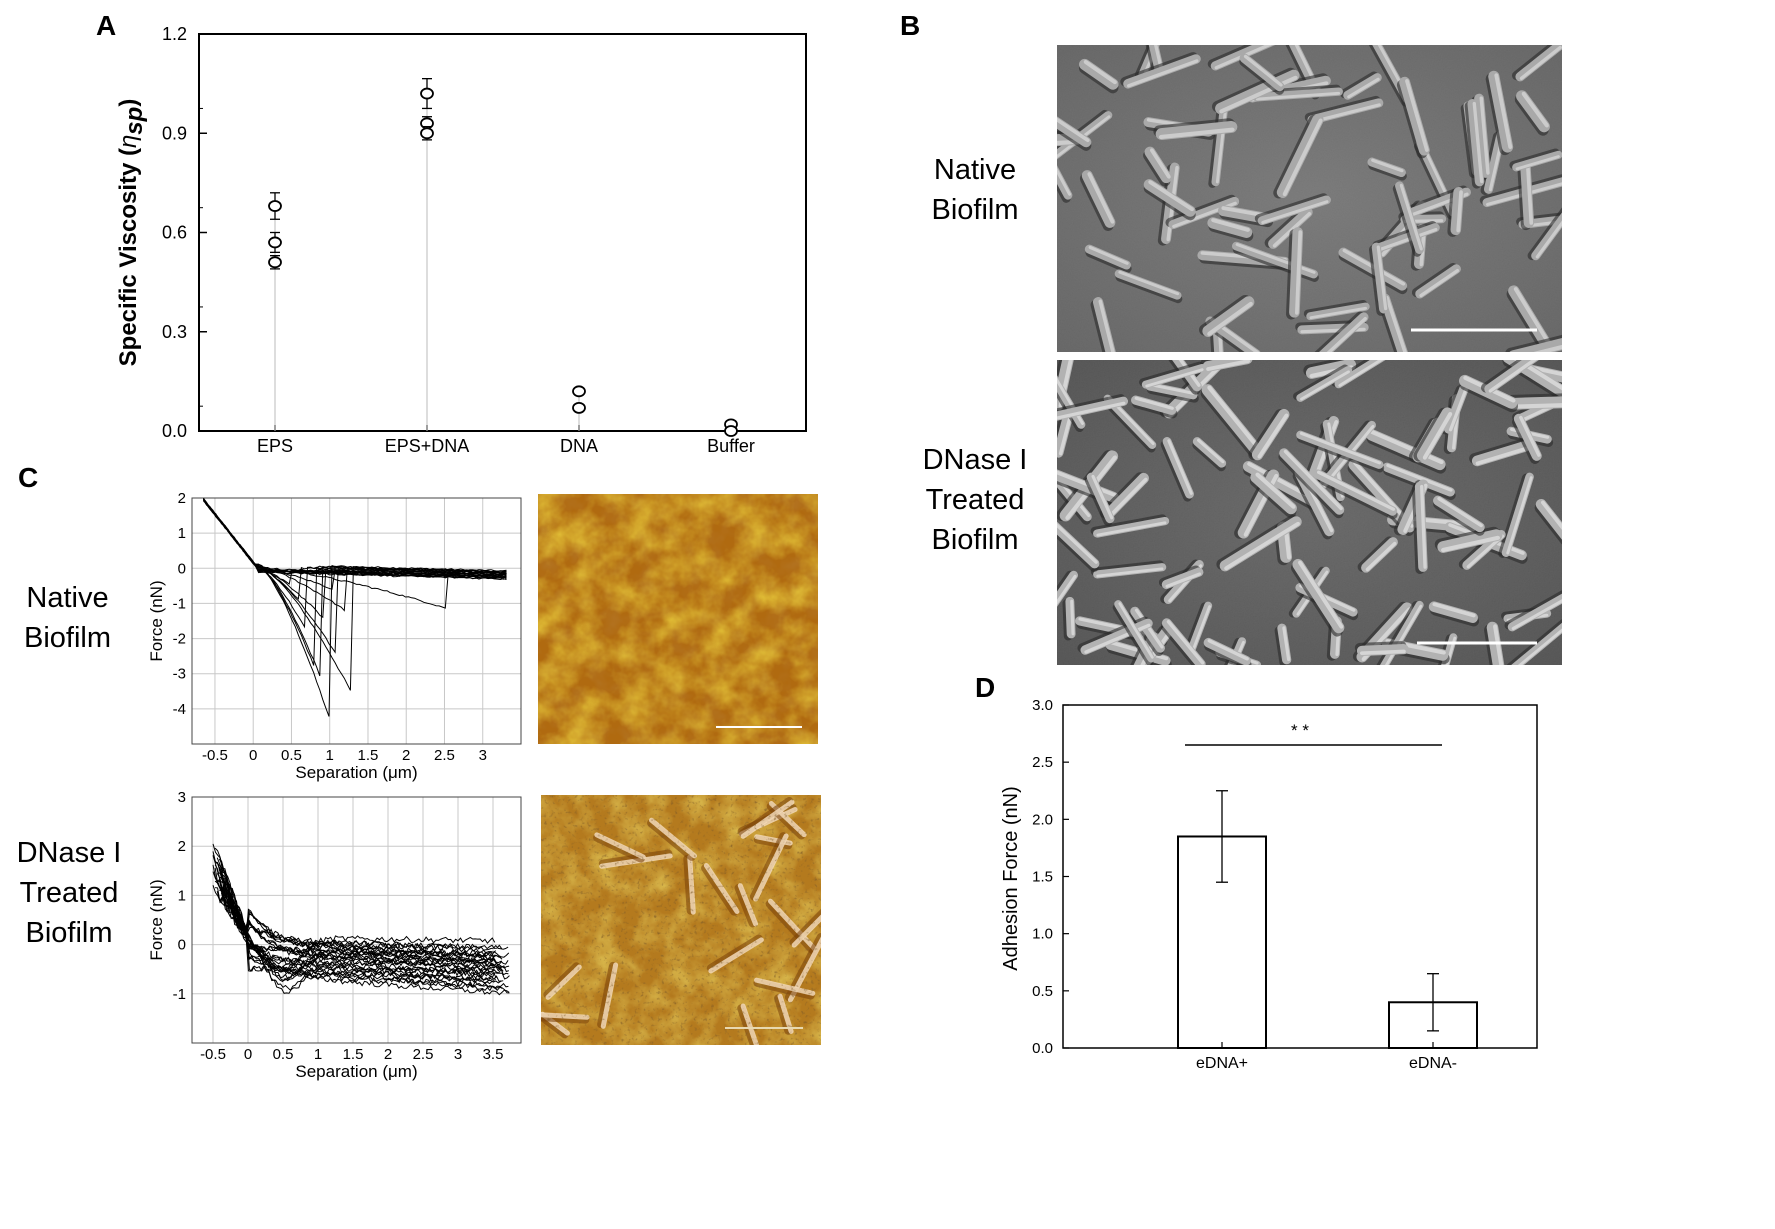  Describe the element at coordinates (179, 674) in the screenshot. I see `y-tick-label: -3` at that location.